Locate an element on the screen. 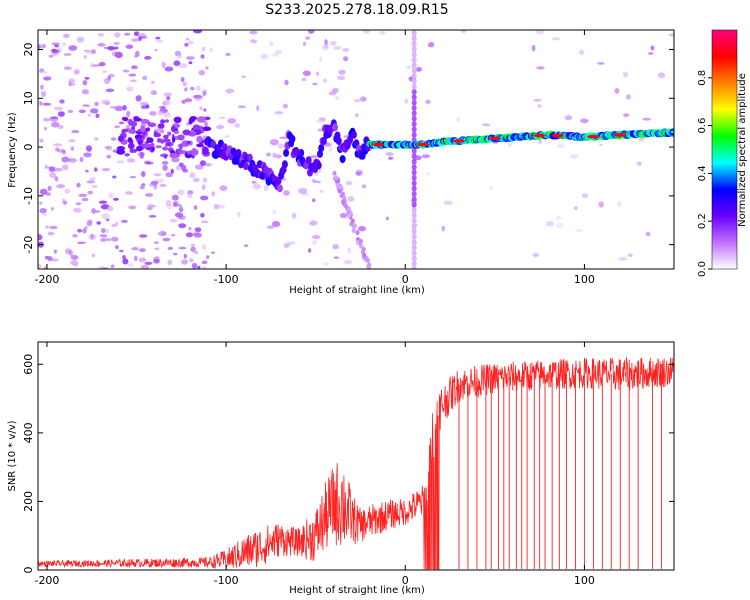 The height and width of the screenshot is (600, 750). spectrogram-x-tick-label: 0 is located at coordinates (405, 279).